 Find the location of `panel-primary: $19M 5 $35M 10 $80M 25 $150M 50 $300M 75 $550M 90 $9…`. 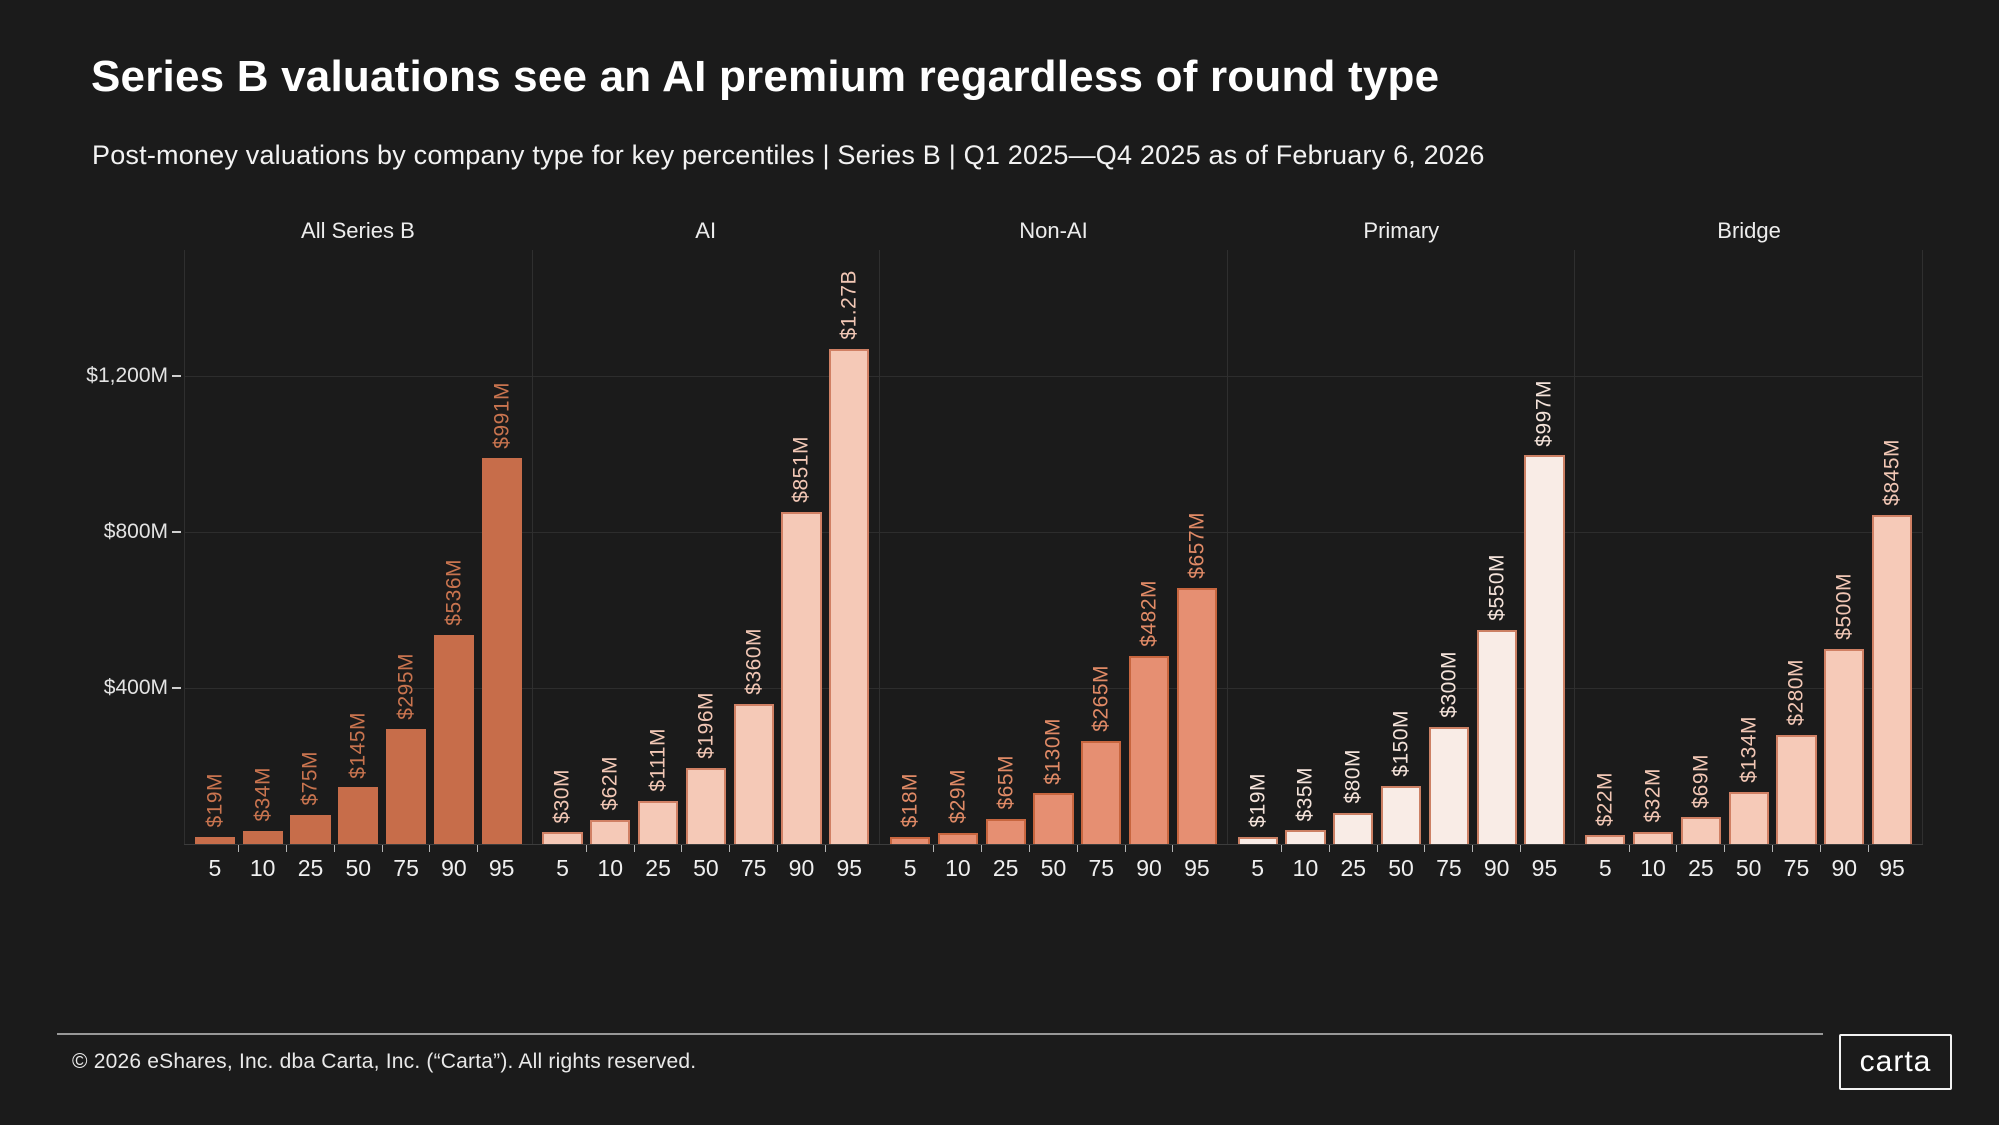

panel-primary: $19M 5 $35M 10 $80M 25 $150M 50 $300M 75 $550M 90 $9… is located at coordinates (1400, 565).